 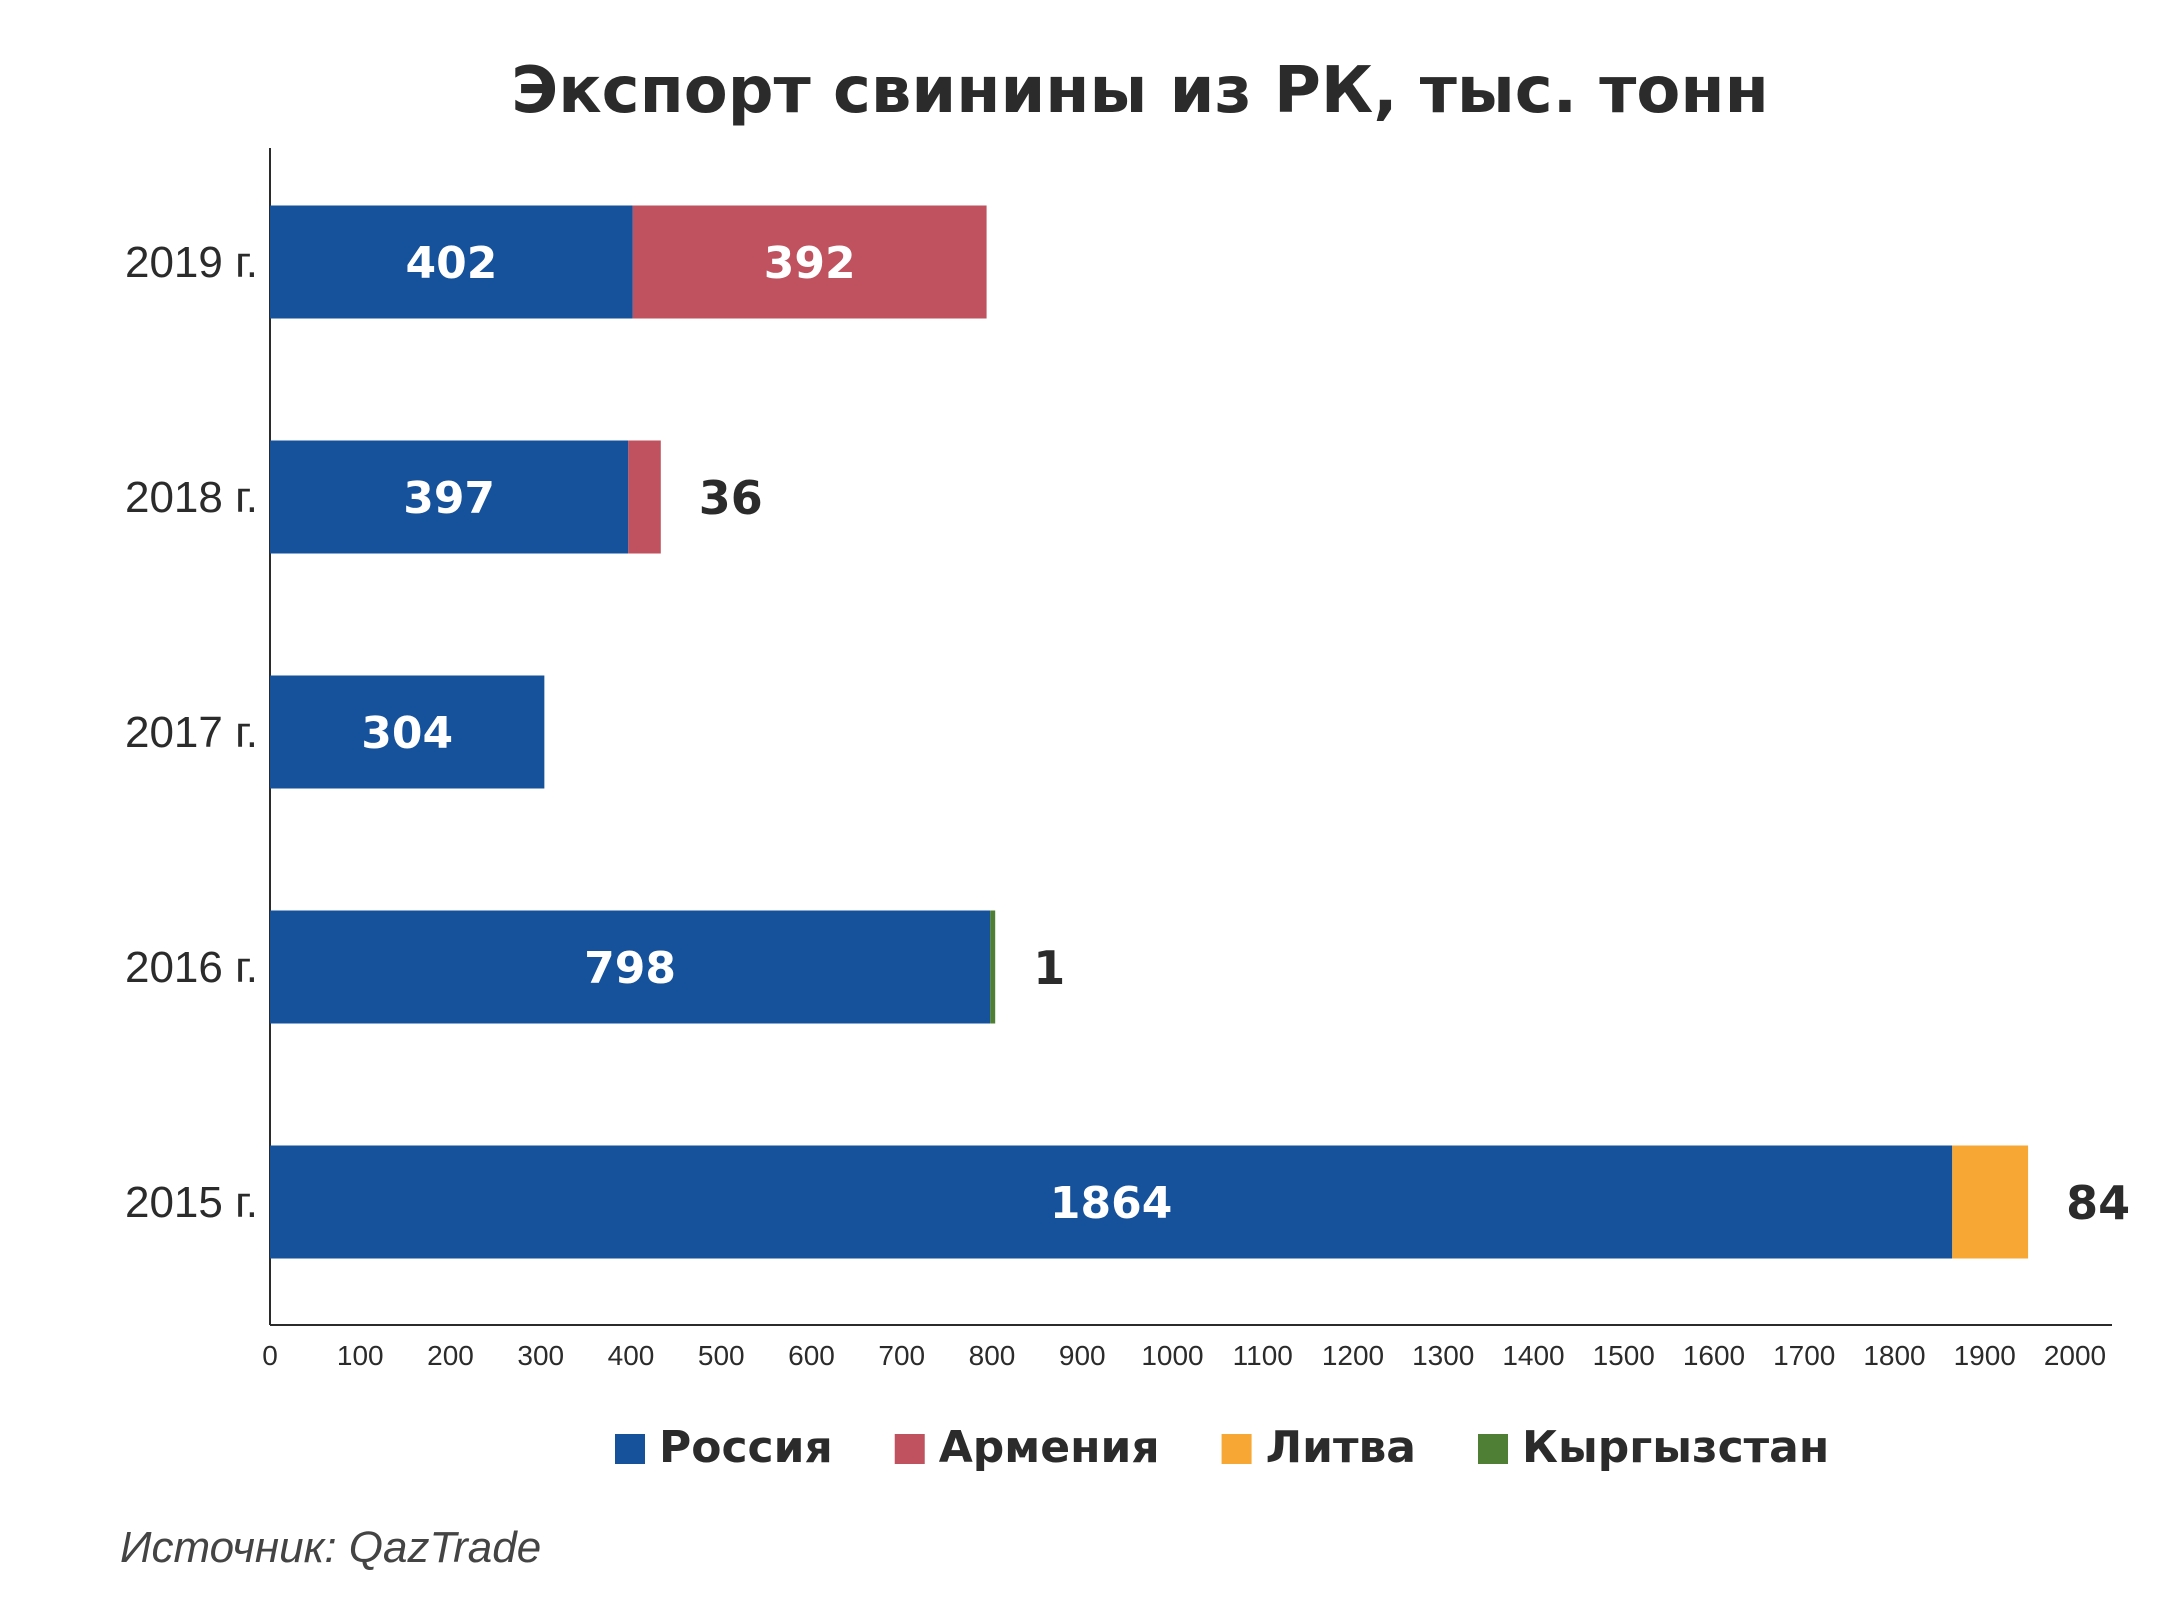 I want to click on x-tick-label: 1300, so click(x=1443, y=1355).